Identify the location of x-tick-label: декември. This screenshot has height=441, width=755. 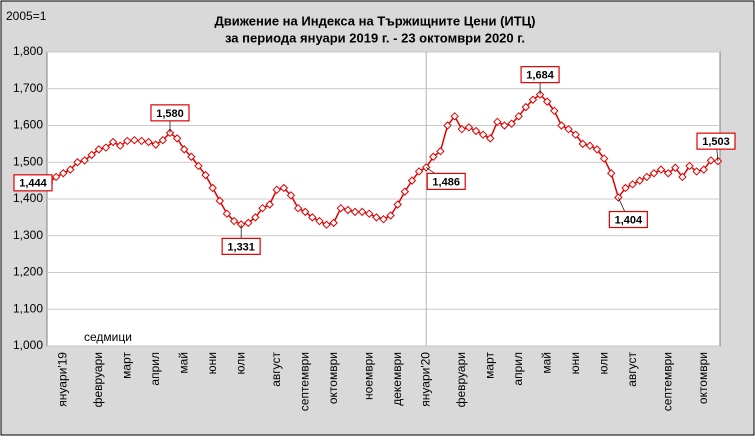
(397, 379).